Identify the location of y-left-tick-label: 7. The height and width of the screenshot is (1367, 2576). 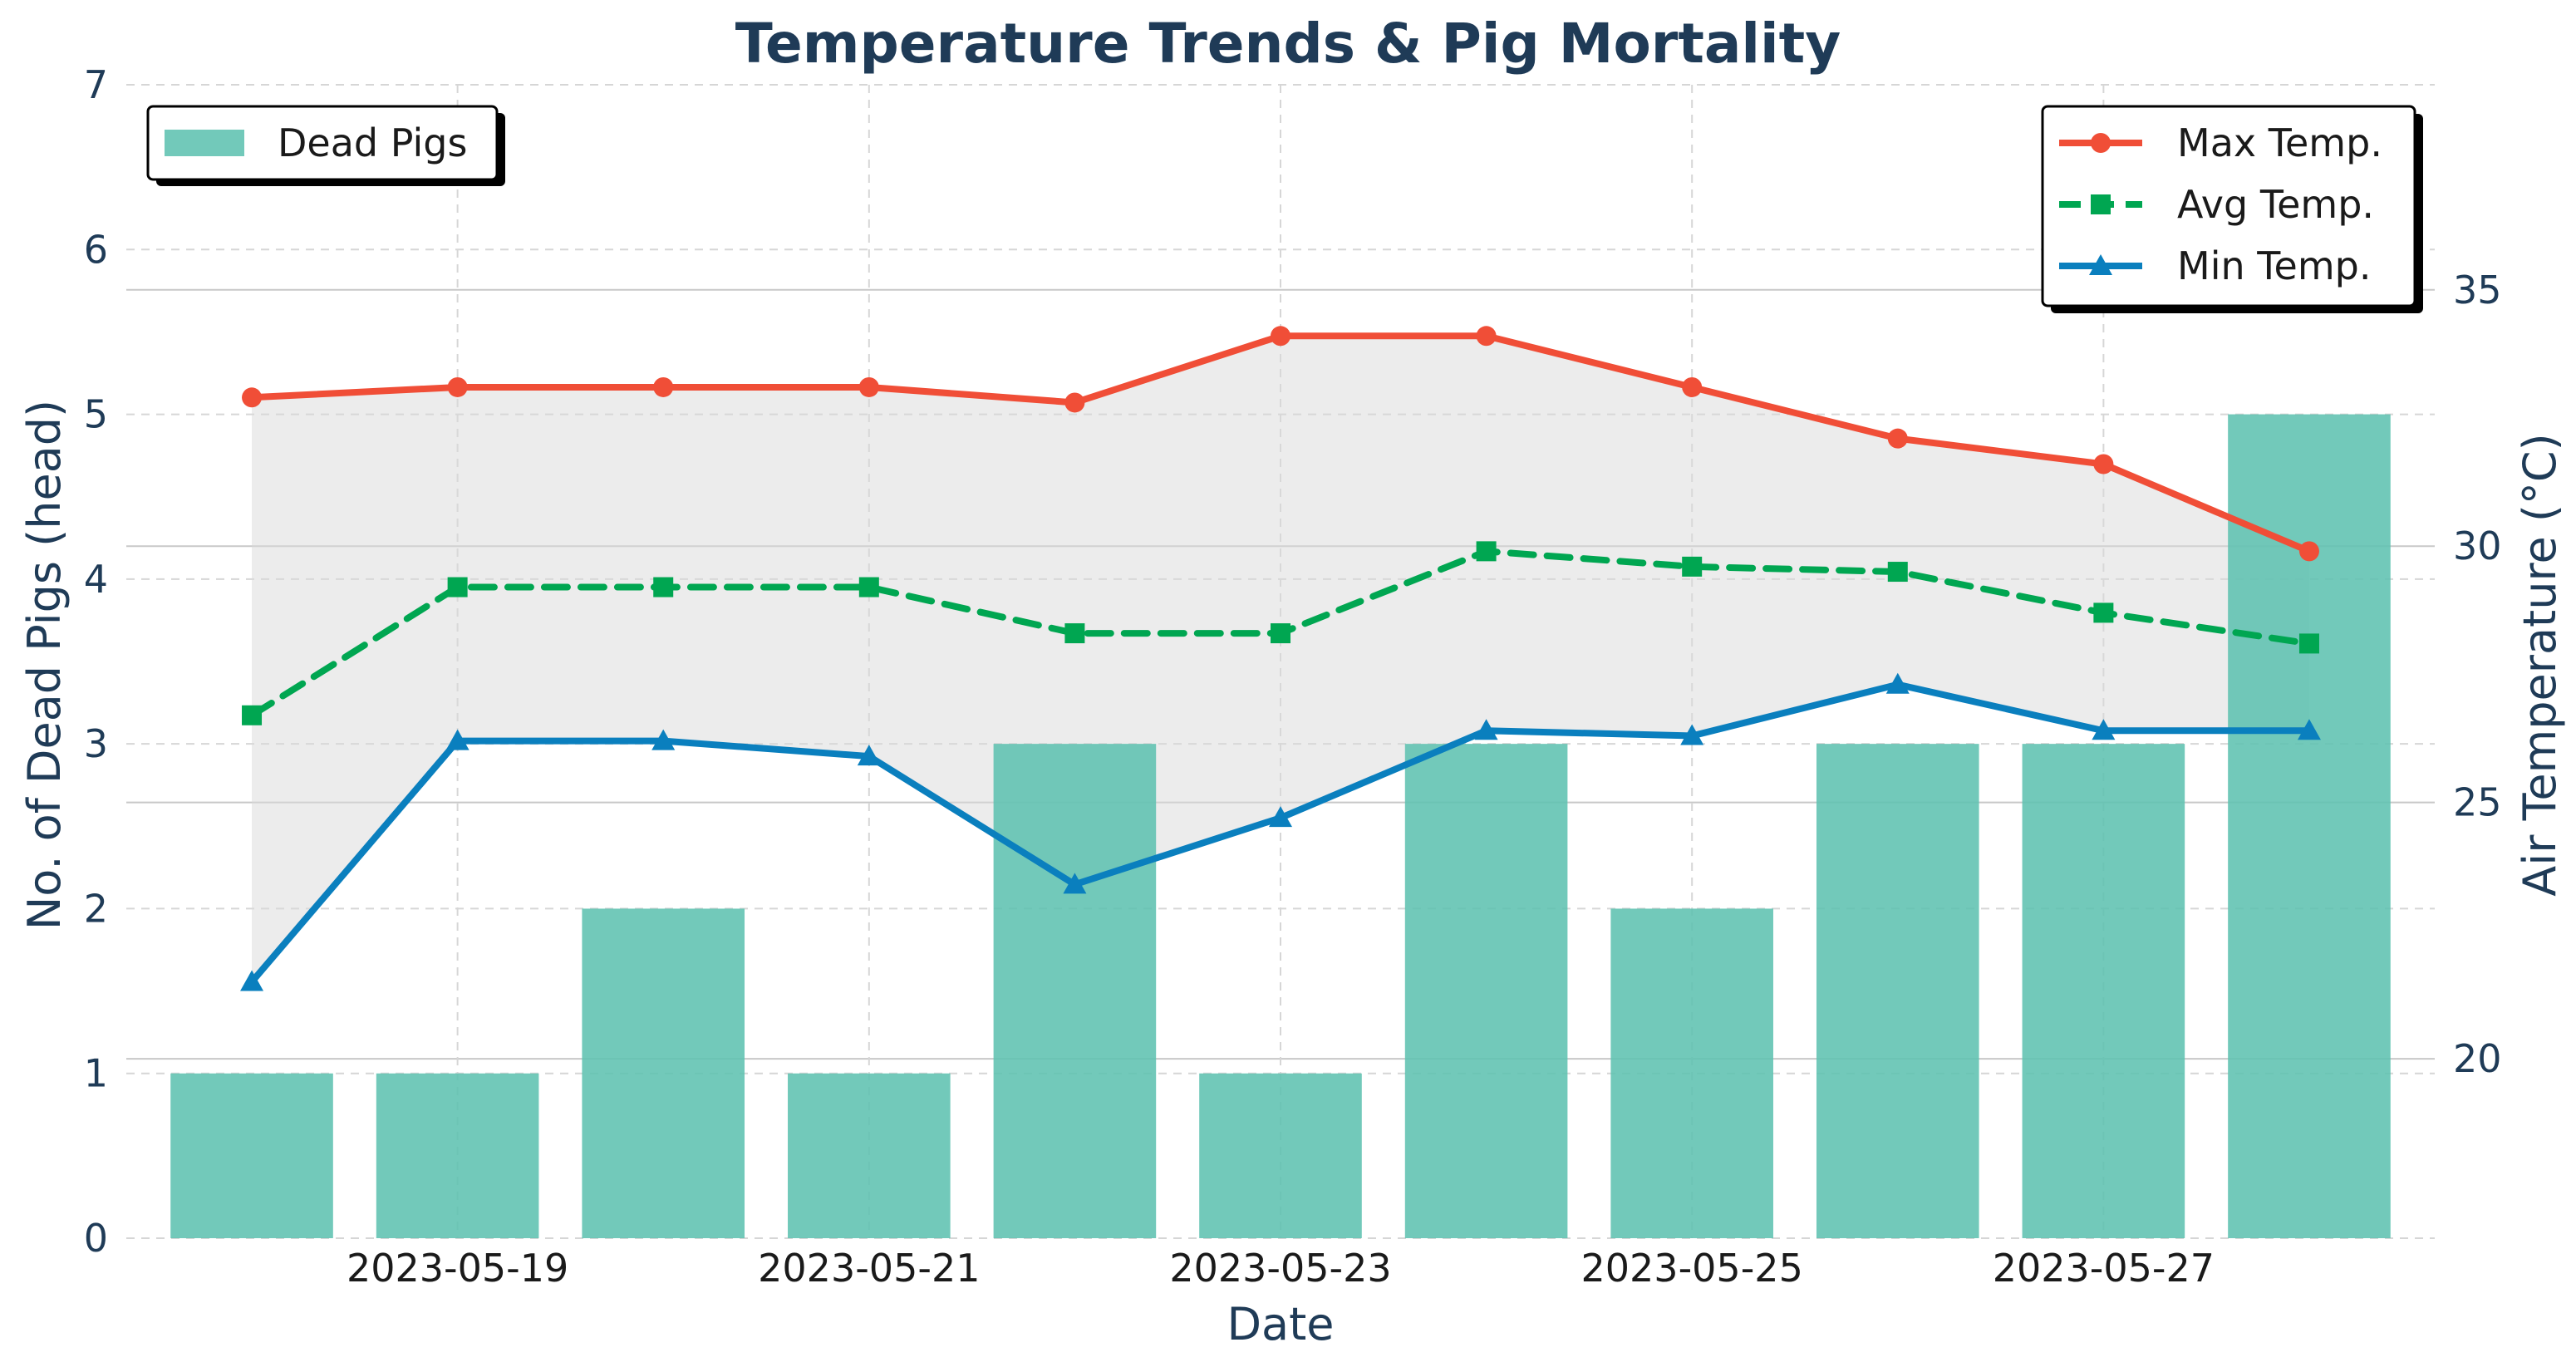
(96, 84).